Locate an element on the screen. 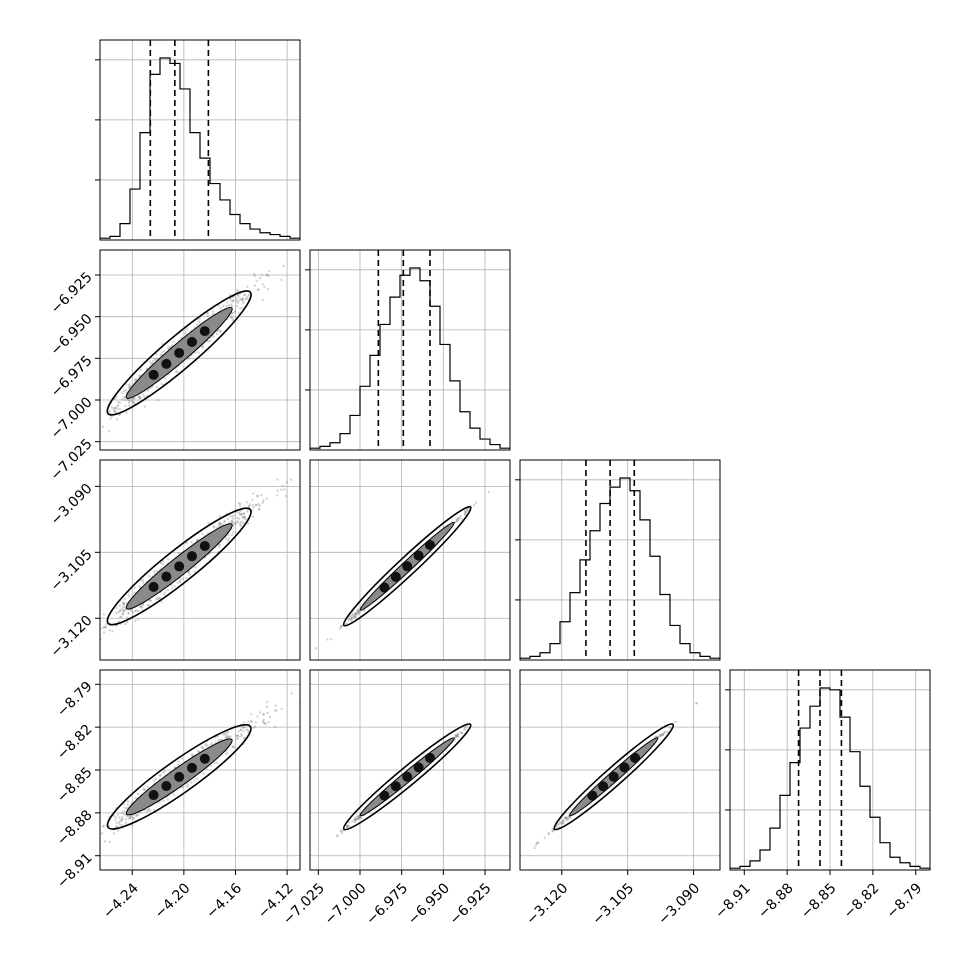  y-tick-label: −7.000 is located at coordinates (72, 418).